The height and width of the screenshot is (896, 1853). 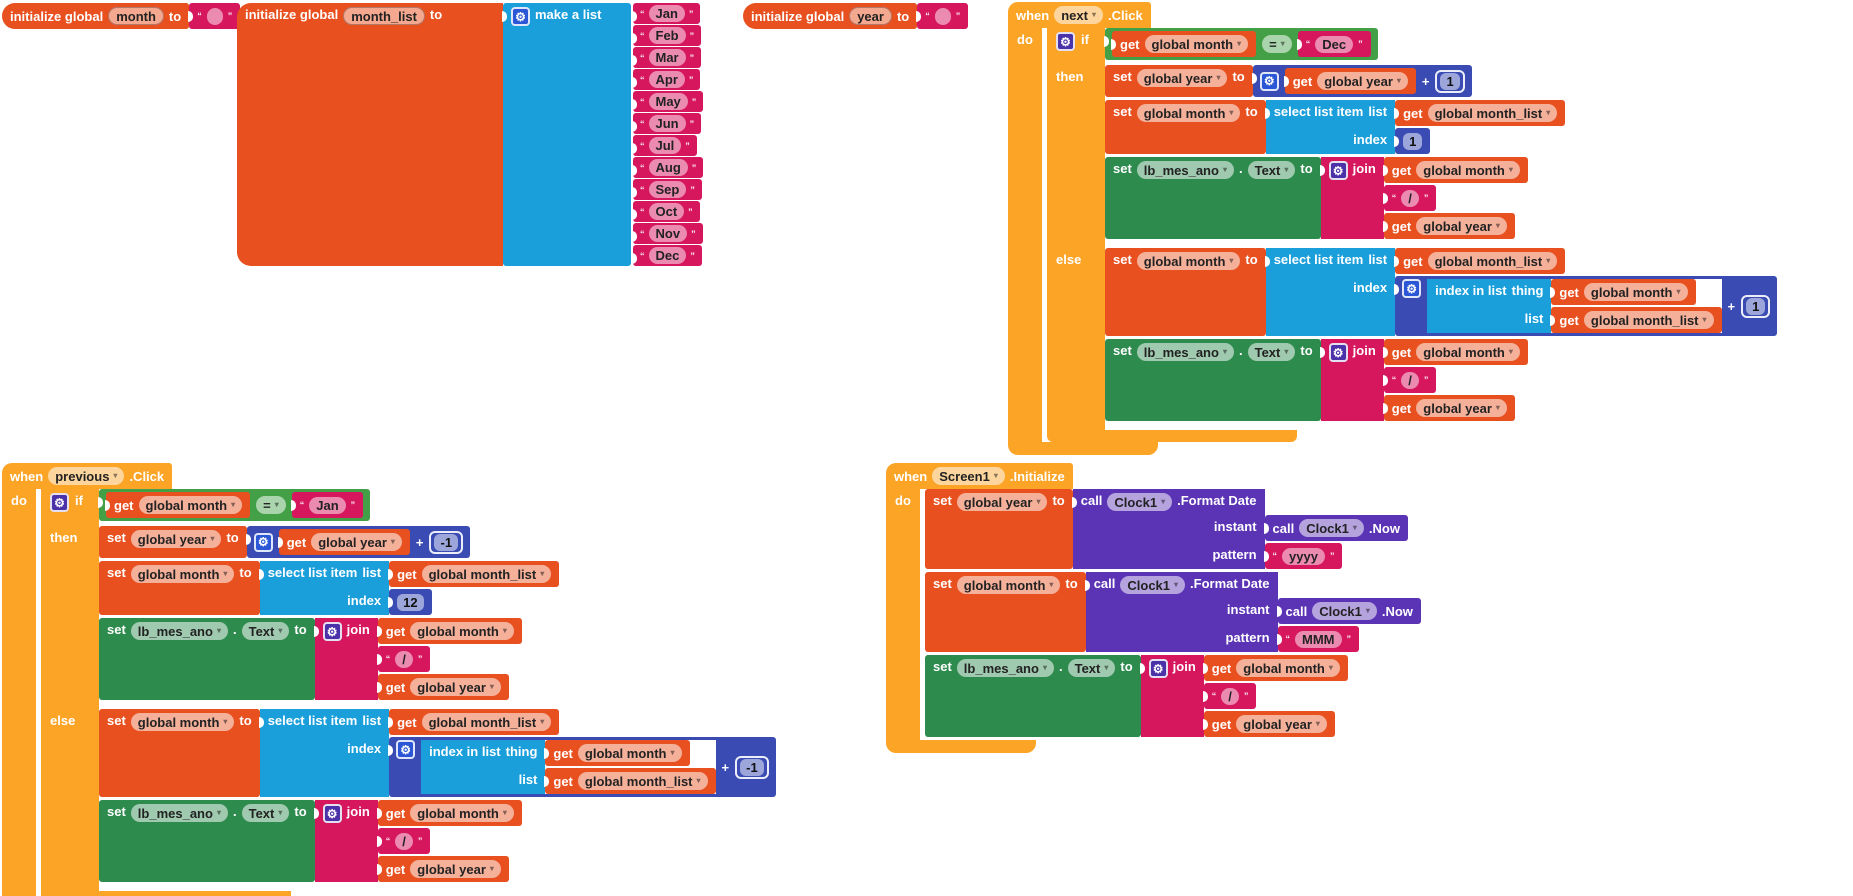 I want to click on event-header: when next ▾ .Click, so click(x=1079, y=15).